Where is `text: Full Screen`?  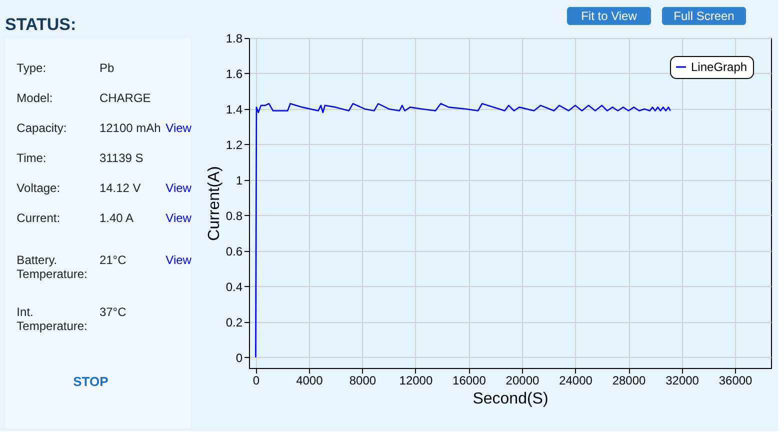
text: Full Screen is located at coordinates (704, 16).